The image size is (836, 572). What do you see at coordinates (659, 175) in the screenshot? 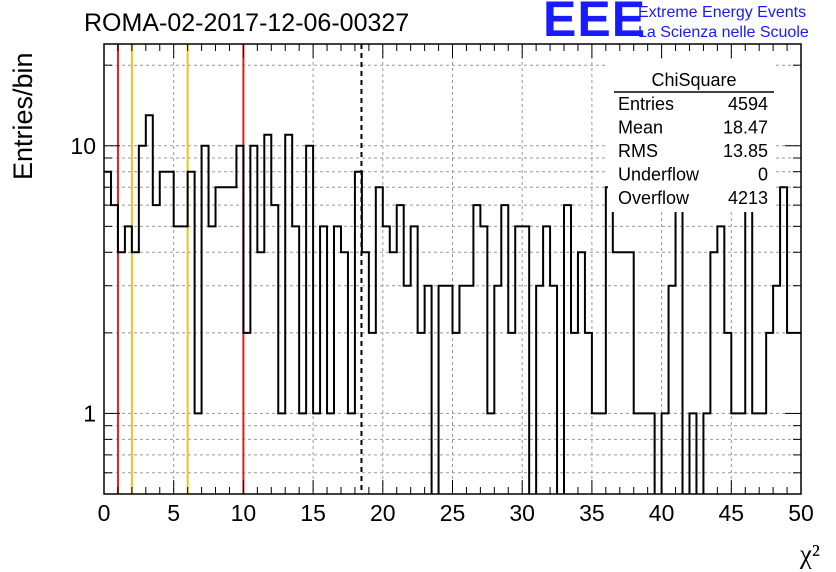
I see `stats-label: Underflow` at bounding box center [659, 175].